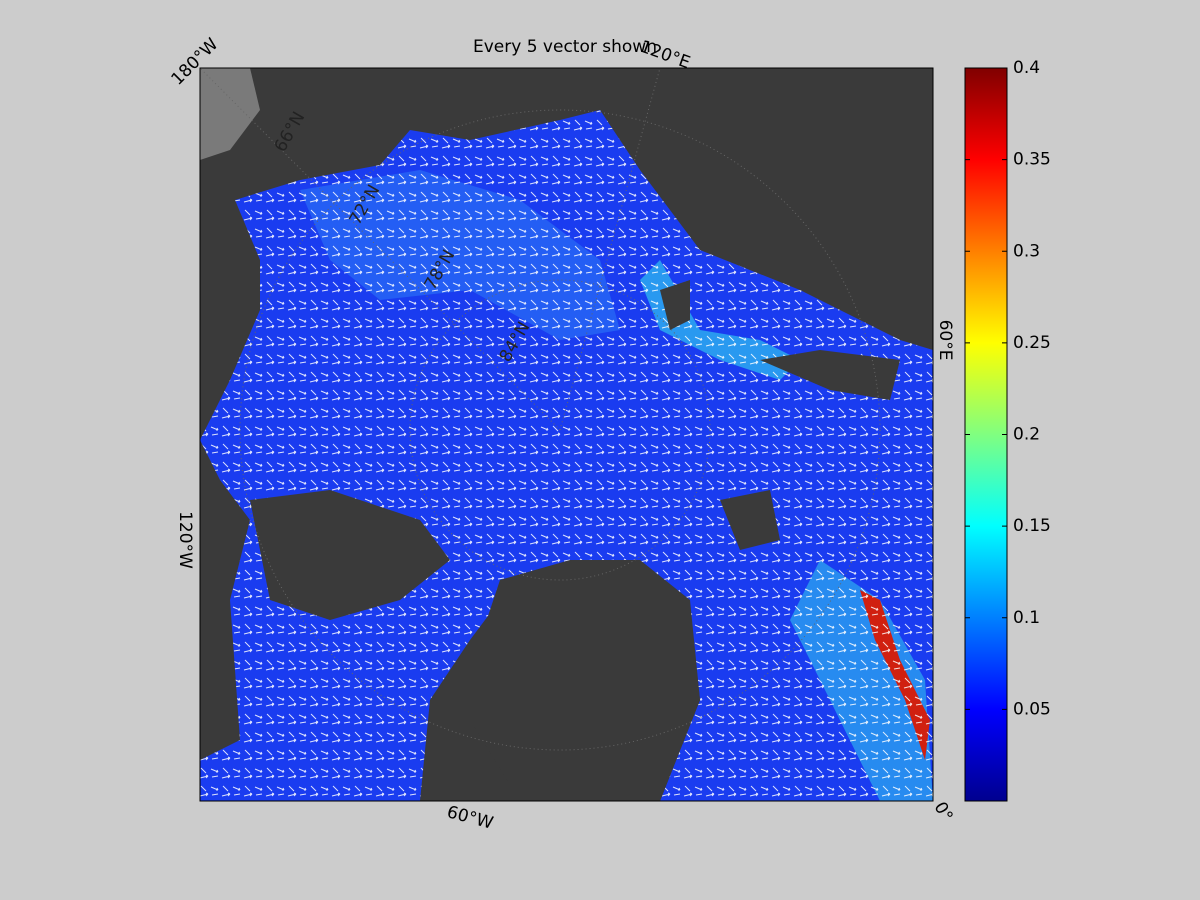 The width and height of the screenshot is (1200, 900). What do you see at coordinates (585, 680) in the screenshot?
I see `greenland` at bounding box center [585, 680].